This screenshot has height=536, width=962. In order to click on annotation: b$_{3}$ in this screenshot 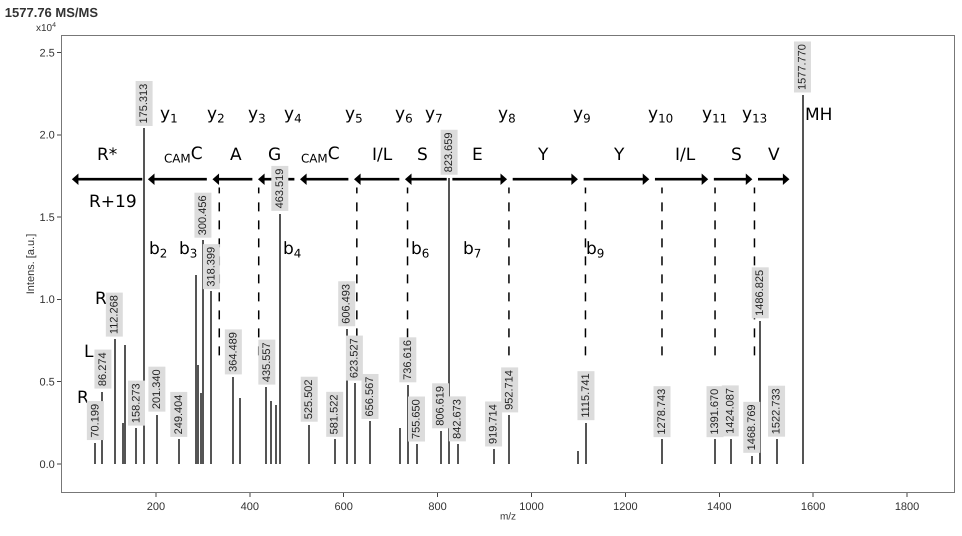, I will do `click(188, 250)`.